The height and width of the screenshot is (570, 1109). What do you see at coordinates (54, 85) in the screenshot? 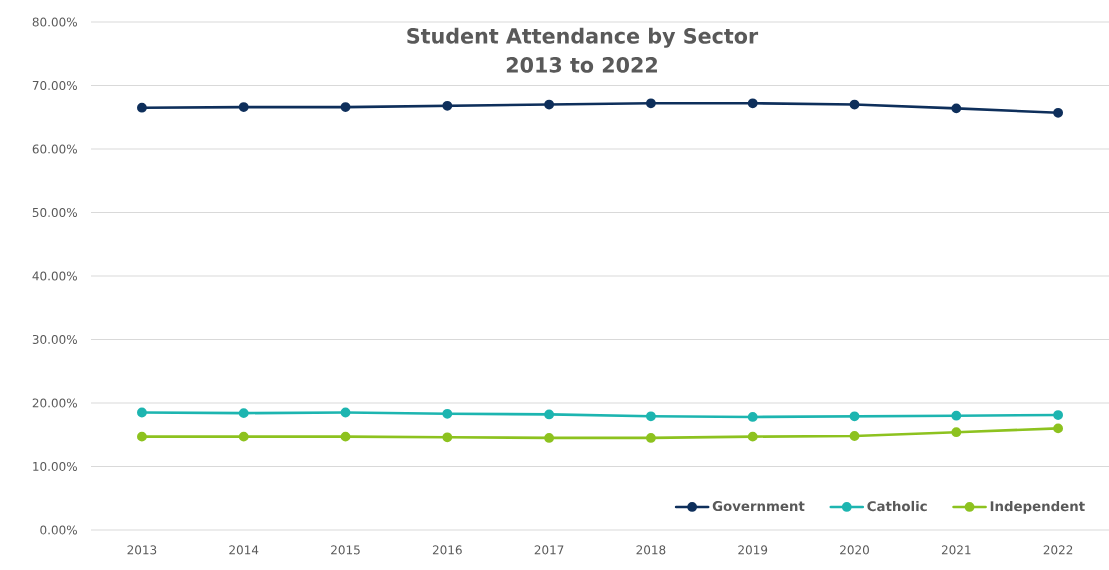
I see `y-tick-label: 70.00%` at bounding box center [54, 85].